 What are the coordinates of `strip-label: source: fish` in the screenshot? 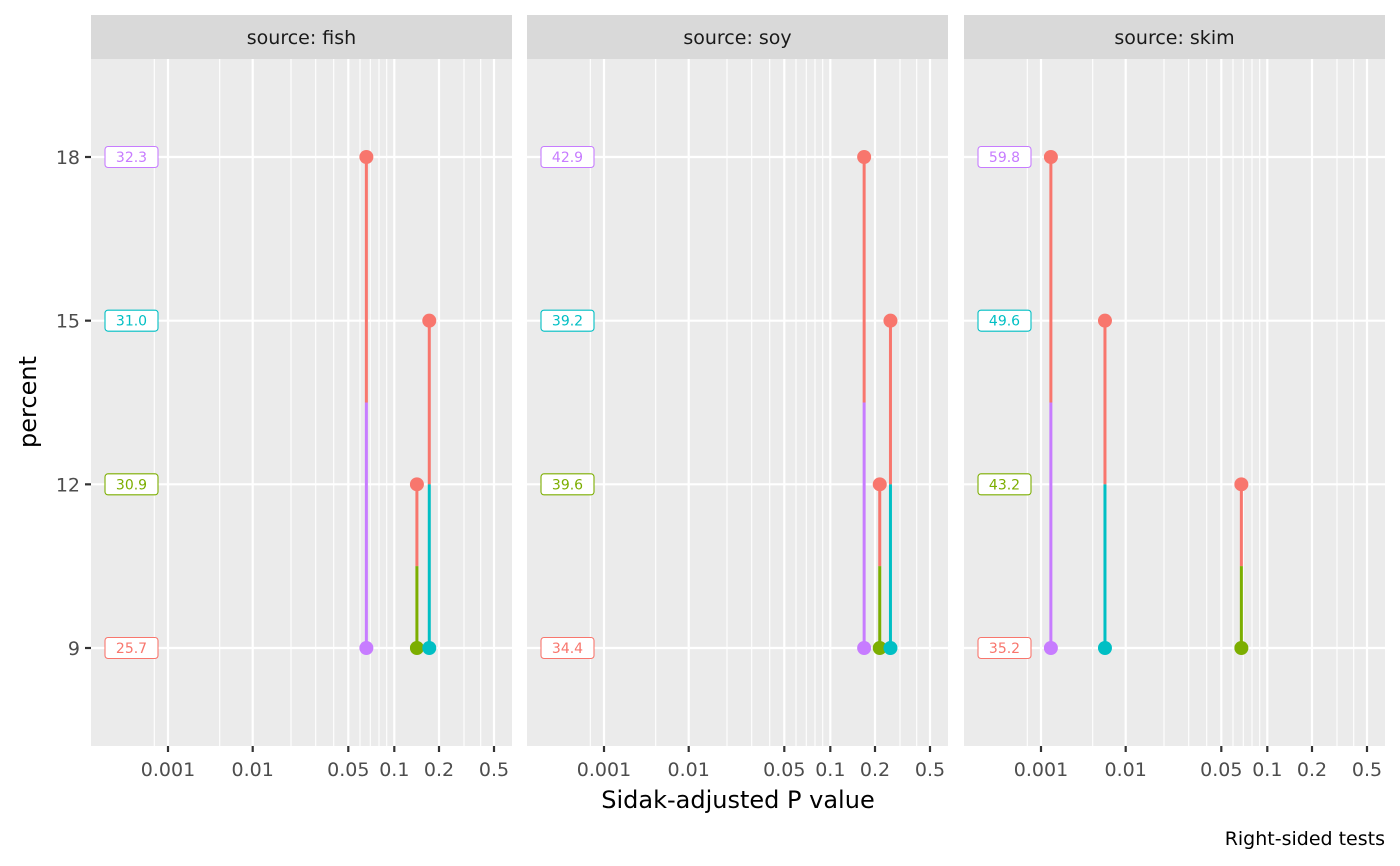 It's located at (301, 38).